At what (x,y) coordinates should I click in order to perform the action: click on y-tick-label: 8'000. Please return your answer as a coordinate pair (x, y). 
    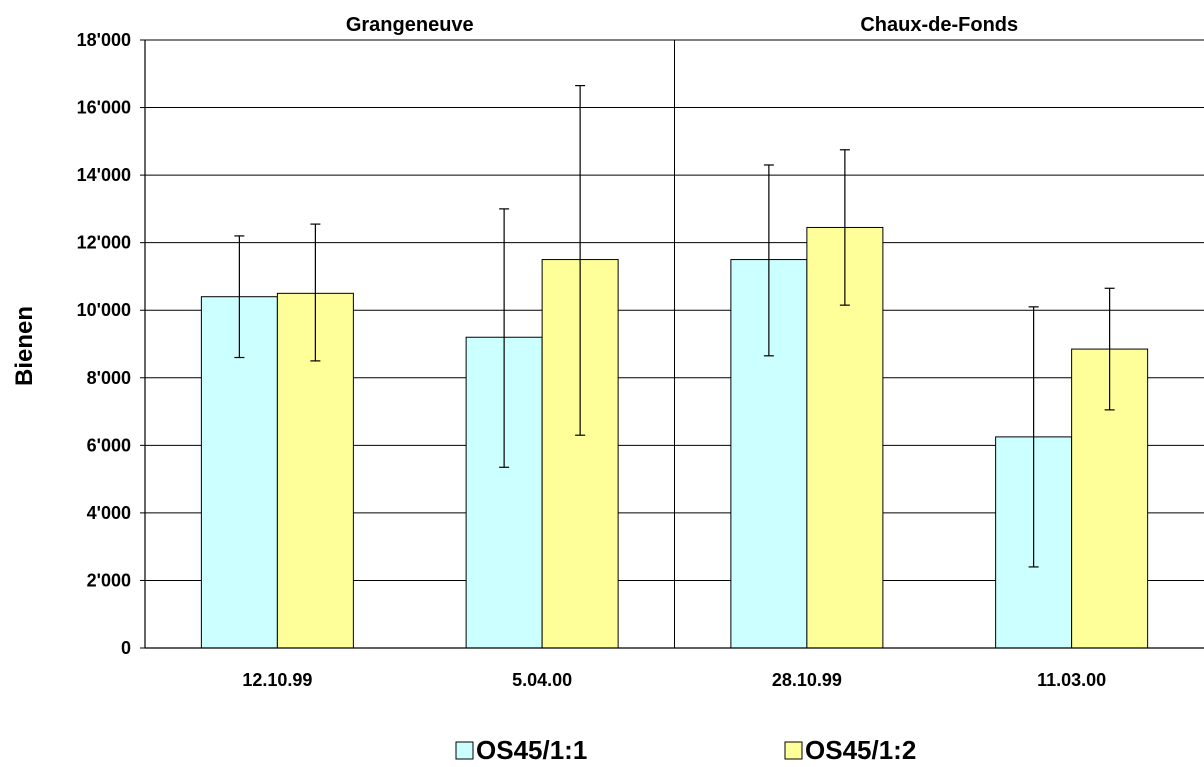
    Looking at the image, I should click on (109, 378).